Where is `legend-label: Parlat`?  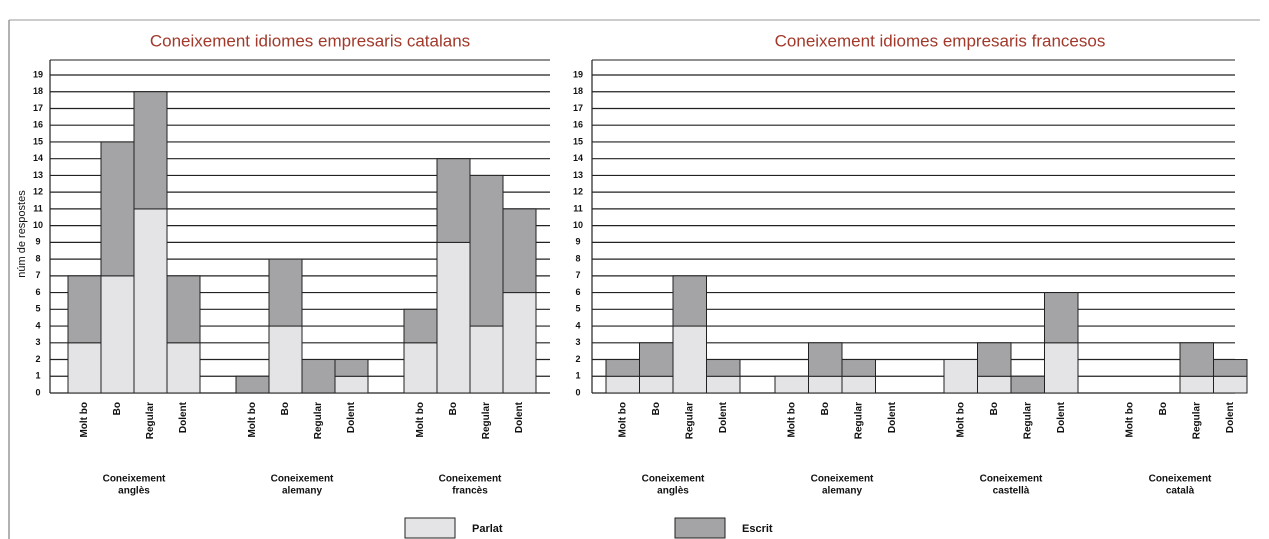 legend-label: Parlat is located at coordinates (487, 529).